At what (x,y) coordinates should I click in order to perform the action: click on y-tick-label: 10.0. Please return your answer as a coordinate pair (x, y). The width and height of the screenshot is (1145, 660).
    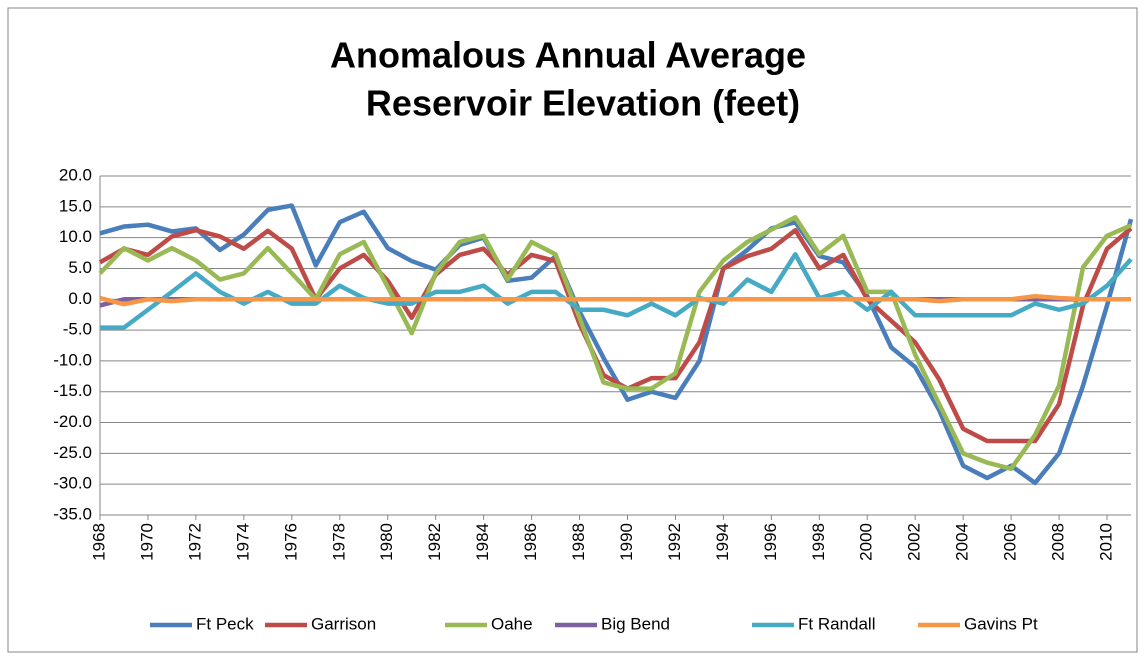
    Looking at the image, I should click on (75, 236).